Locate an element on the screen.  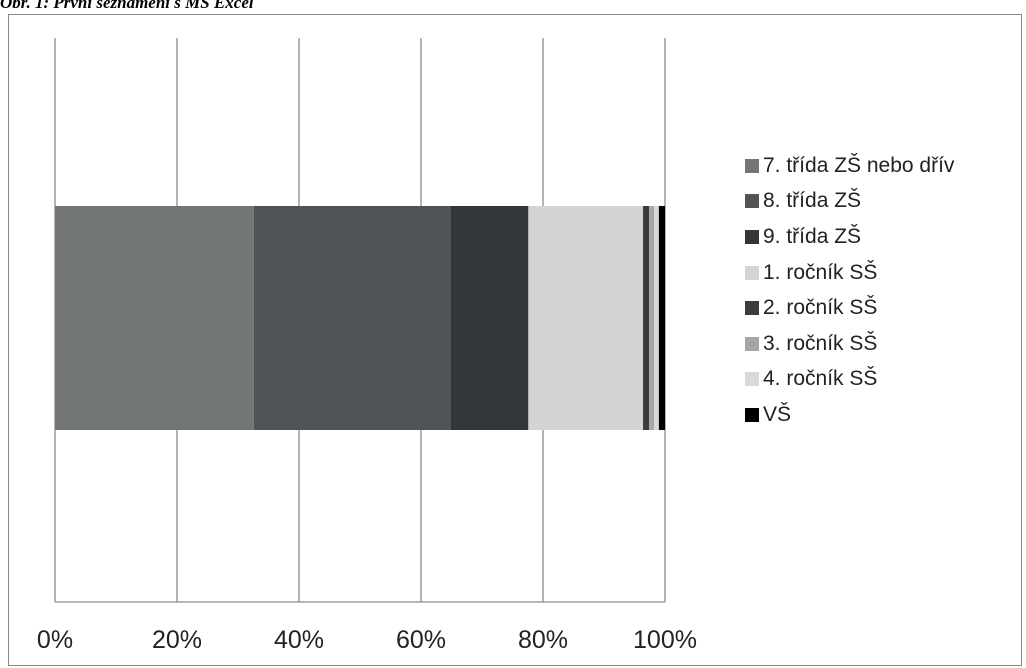
legend-item: 1. ročník SŠ is located at coordinates (849, 273).